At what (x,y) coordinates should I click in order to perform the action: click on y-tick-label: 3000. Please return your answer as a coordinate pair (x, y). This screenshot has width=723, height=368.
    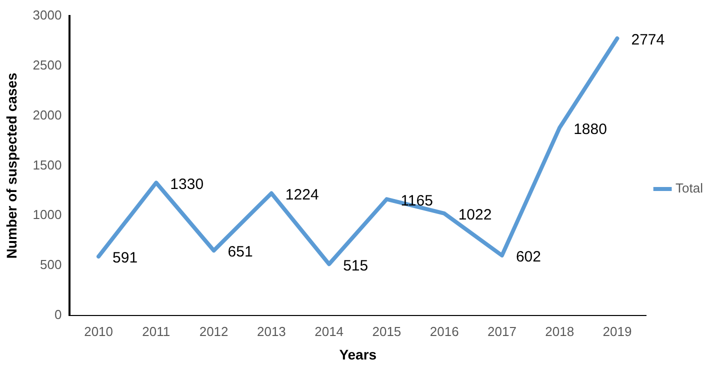
    Looking at the image, I should click on (47, 14).